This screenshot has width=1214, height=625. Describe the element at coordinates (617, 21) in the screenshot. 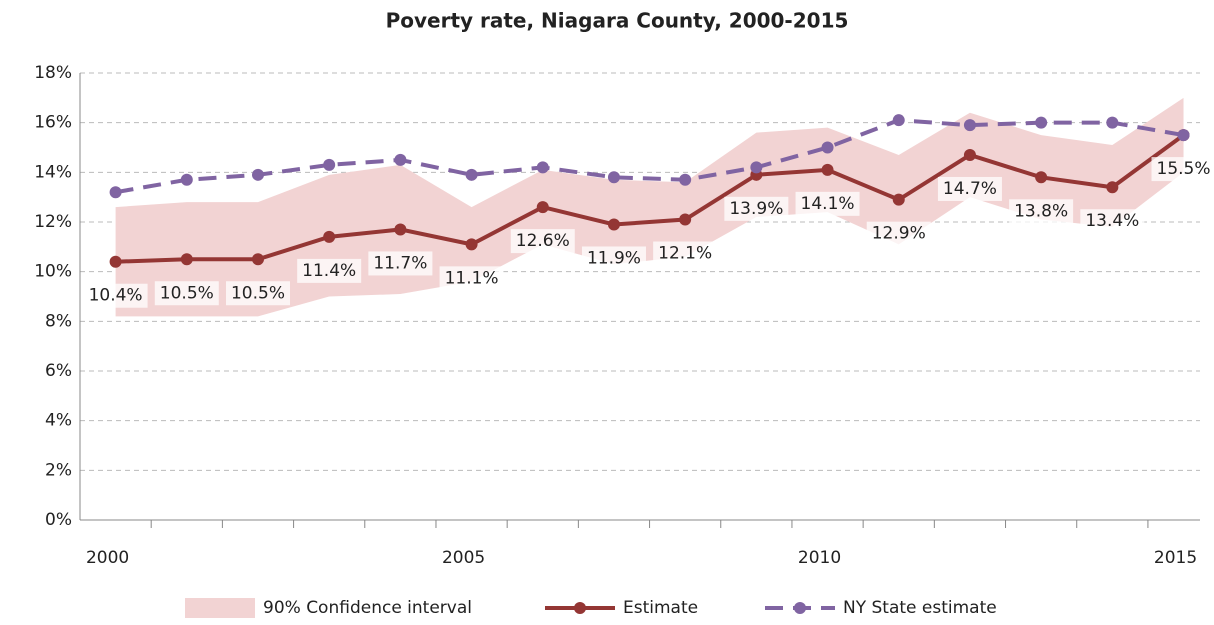

I see `chart-title: Poverty rate, Niagara County, 2000-2015` at that location.